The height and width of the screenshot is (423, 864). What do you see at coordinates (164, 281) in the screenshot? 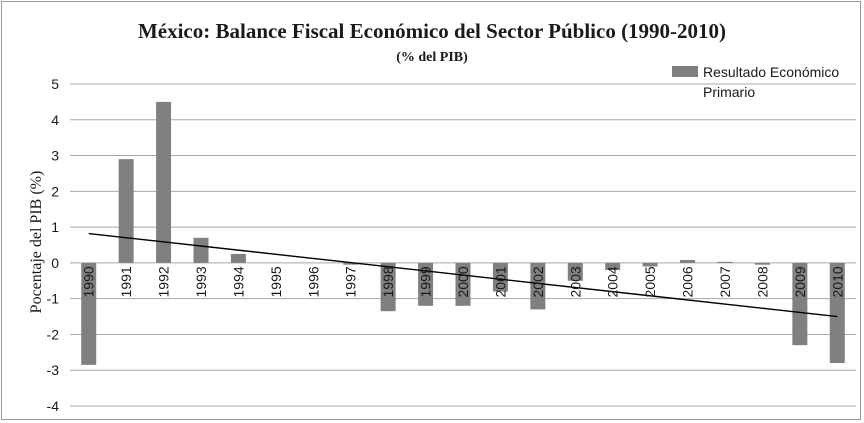
I see `x-tick-label: 1992` at bounding box center [164, 281].